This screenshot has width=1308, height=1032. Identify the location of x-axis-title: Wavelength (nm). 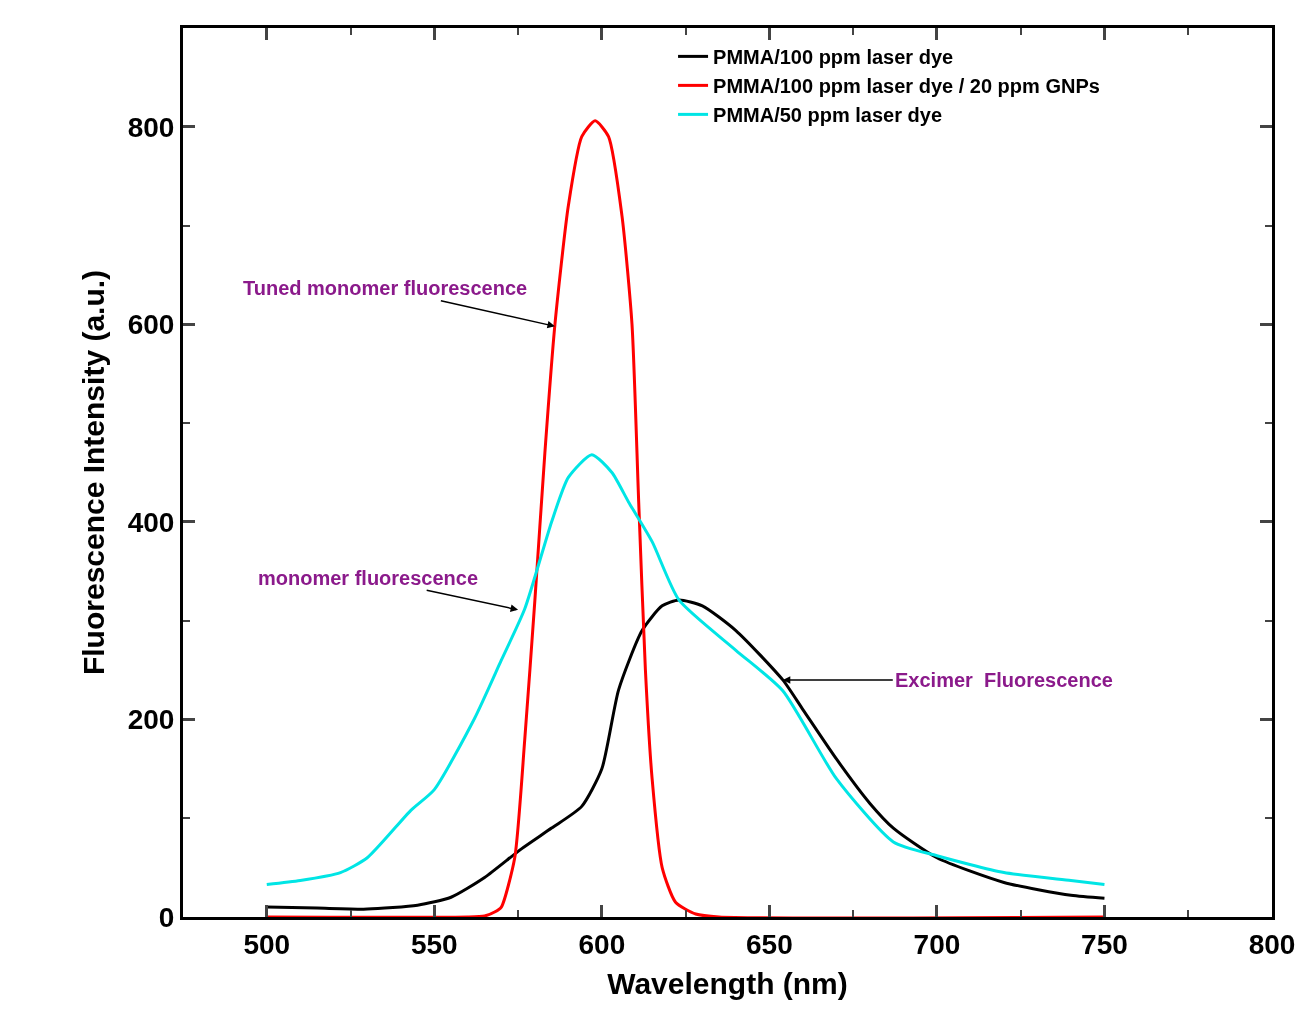
(727, 984).